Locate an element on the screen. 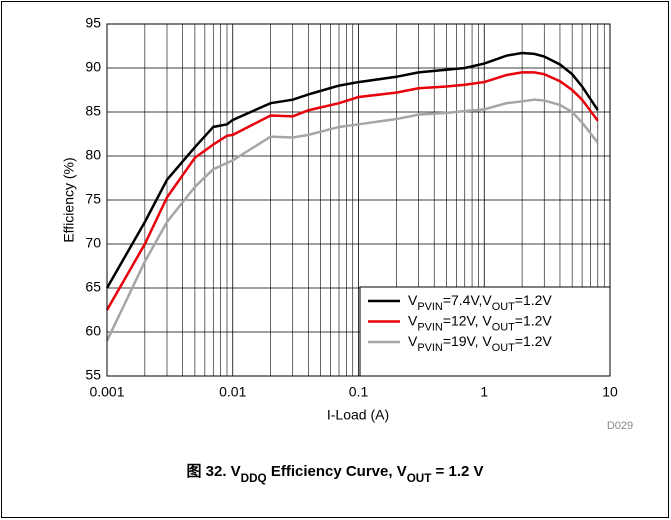  legend is located at coordinates (485, 331).